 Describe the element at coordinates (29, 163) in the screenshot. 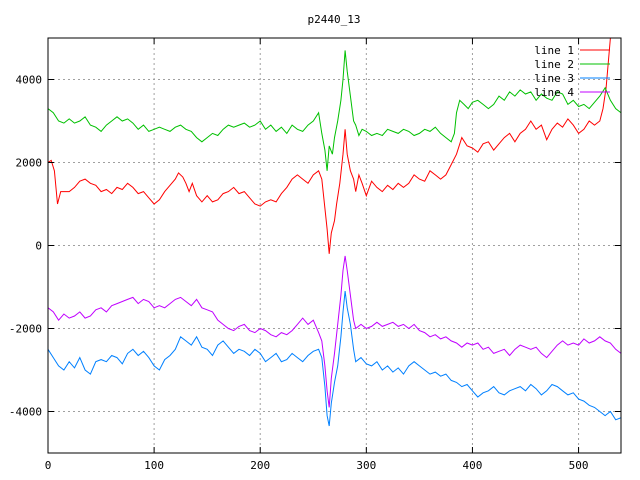

I see `y-tick-label: 2000` at that location.